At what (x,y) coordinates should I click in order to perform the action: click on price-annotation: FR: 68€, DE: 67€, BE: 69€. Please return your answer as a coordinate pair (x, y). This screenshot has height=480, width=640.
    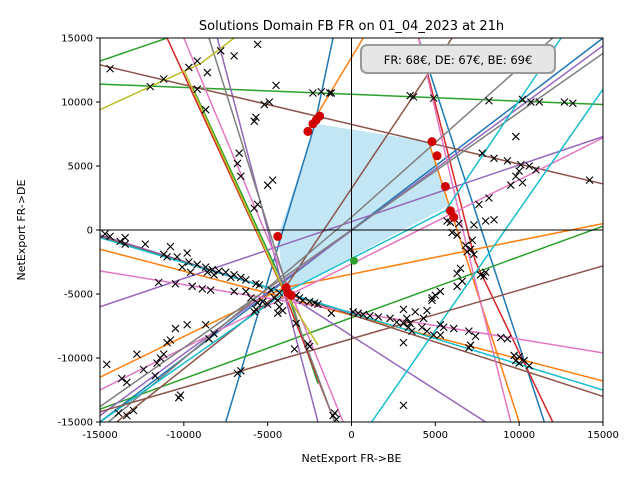
    Looking at the image, I should click on (458, 59).